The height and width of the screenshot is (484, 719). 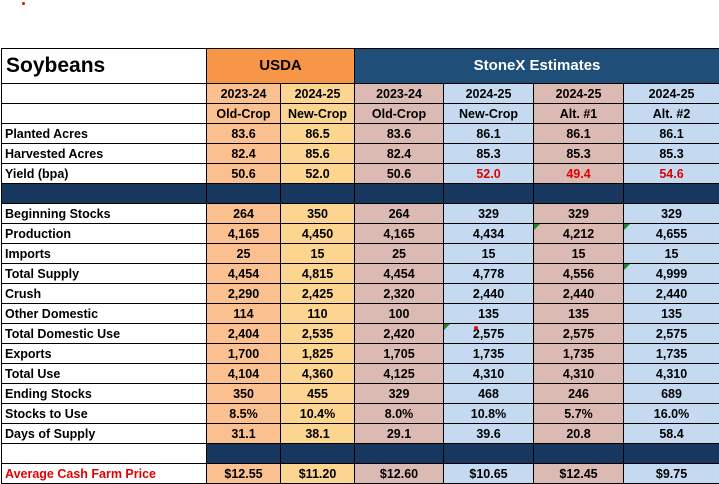 I want to click on table-cell: 246, so click(x=579, y=394).